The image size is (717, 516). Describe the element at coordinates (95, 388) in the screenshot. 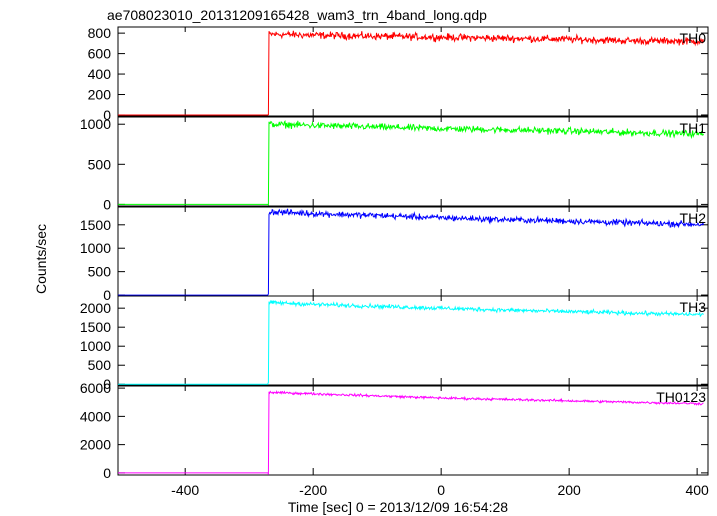

I see `y-tick-label: 6000` at that location.